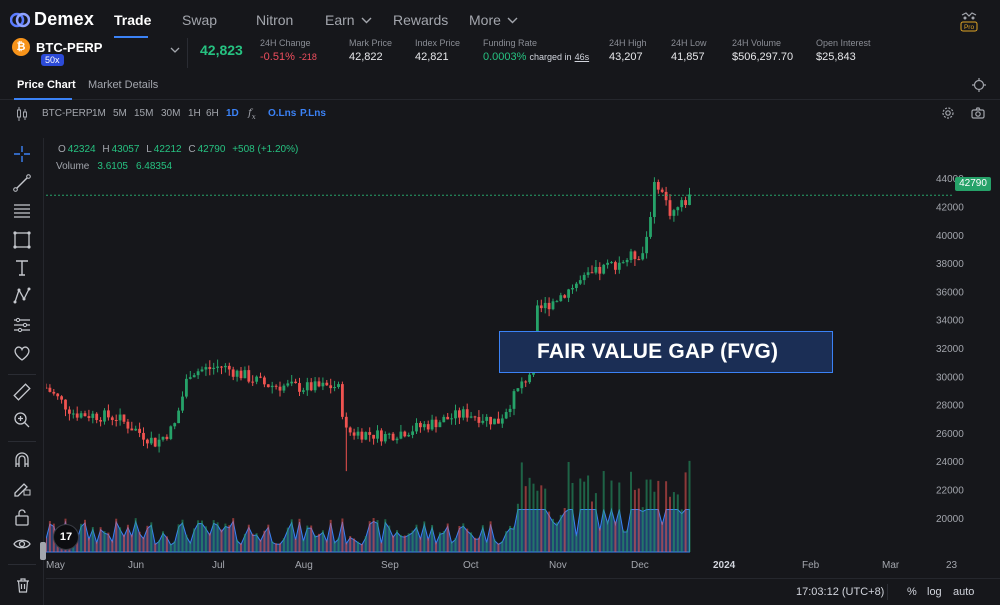  Describe the element at coordinates (200, 20) in the screenshot. I see `nav-swap: Swap` at that location.